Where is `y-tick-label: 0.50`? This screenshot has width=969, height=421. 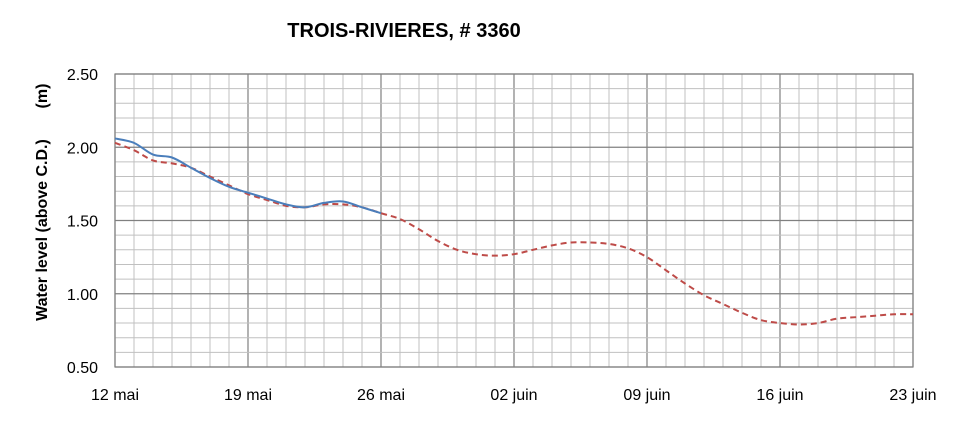
y-tick-label: 0.50 is located at coordinates (82, 368).